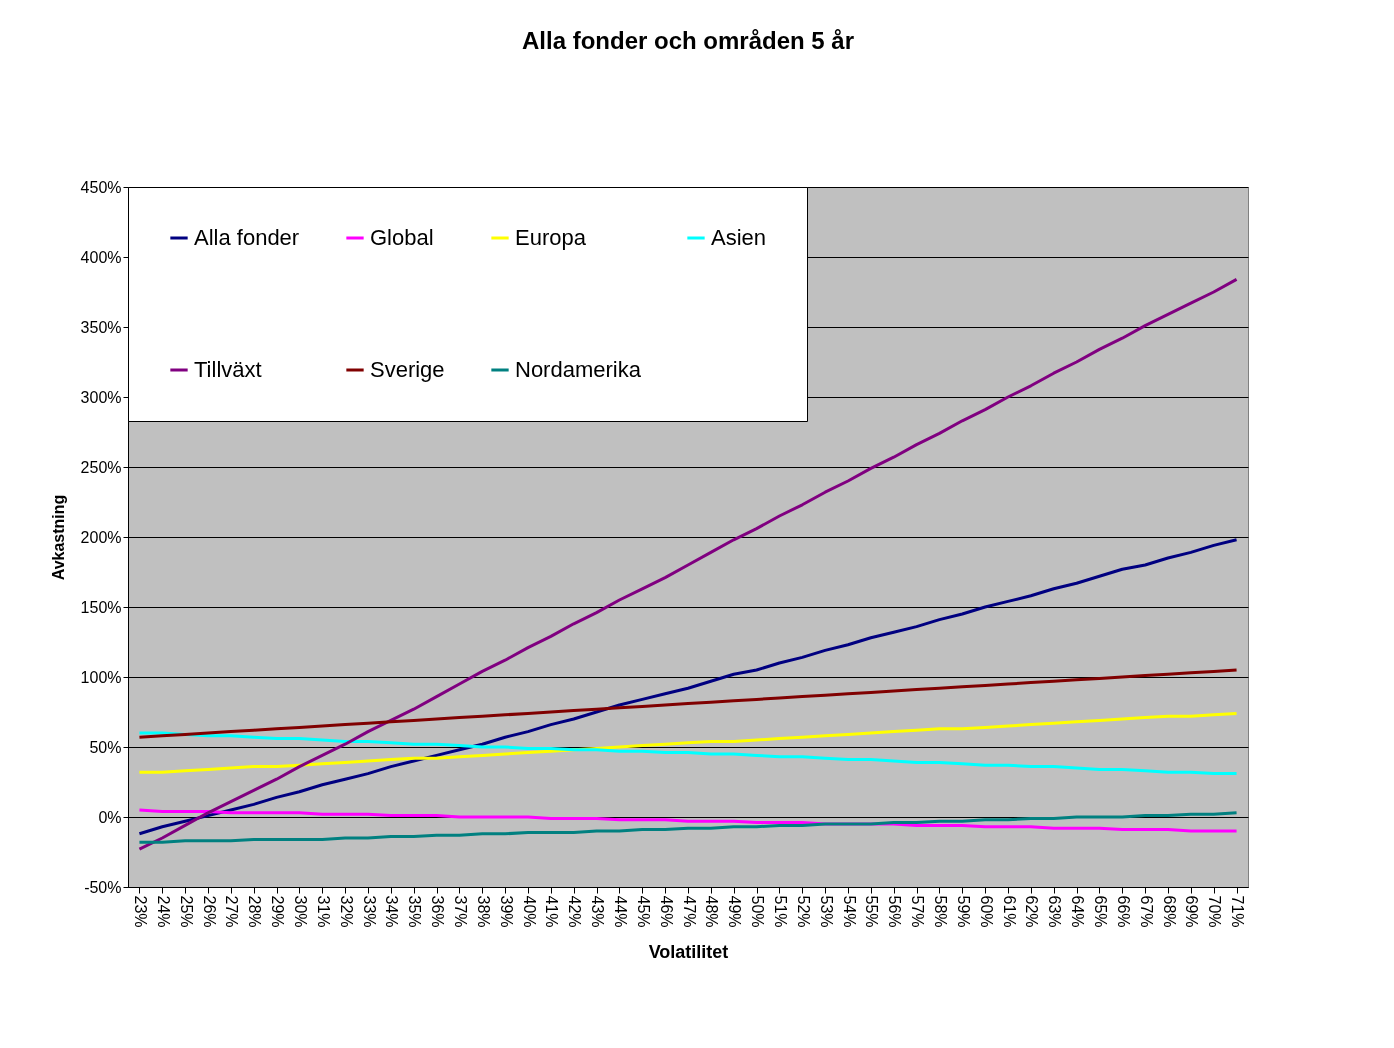  I want to click on x-tick-label: 59%, so click(963, 911).